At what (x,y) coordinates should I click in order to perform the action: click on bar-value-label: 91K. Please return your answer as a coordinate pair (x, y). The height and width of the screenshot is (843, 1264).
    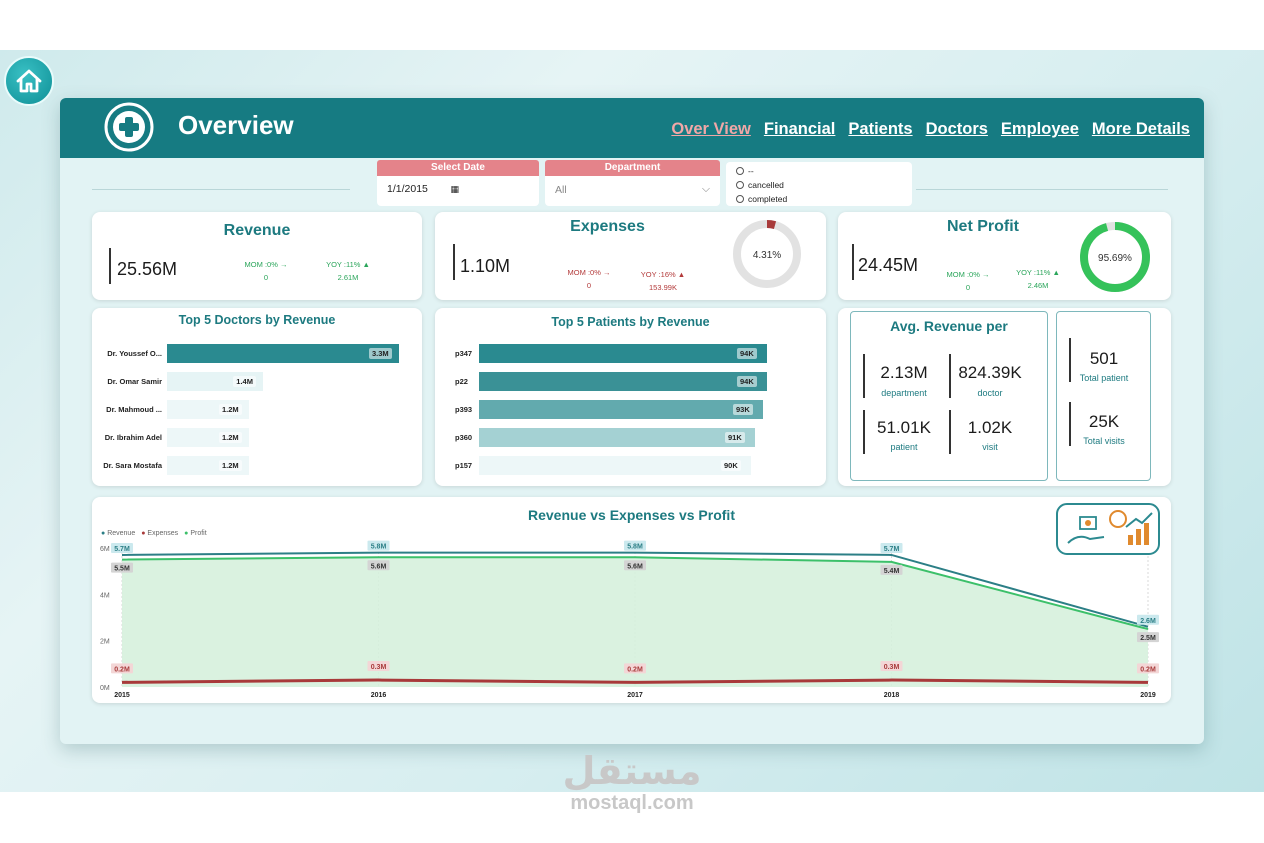
    Looking at the image, I should click on (735, 437).